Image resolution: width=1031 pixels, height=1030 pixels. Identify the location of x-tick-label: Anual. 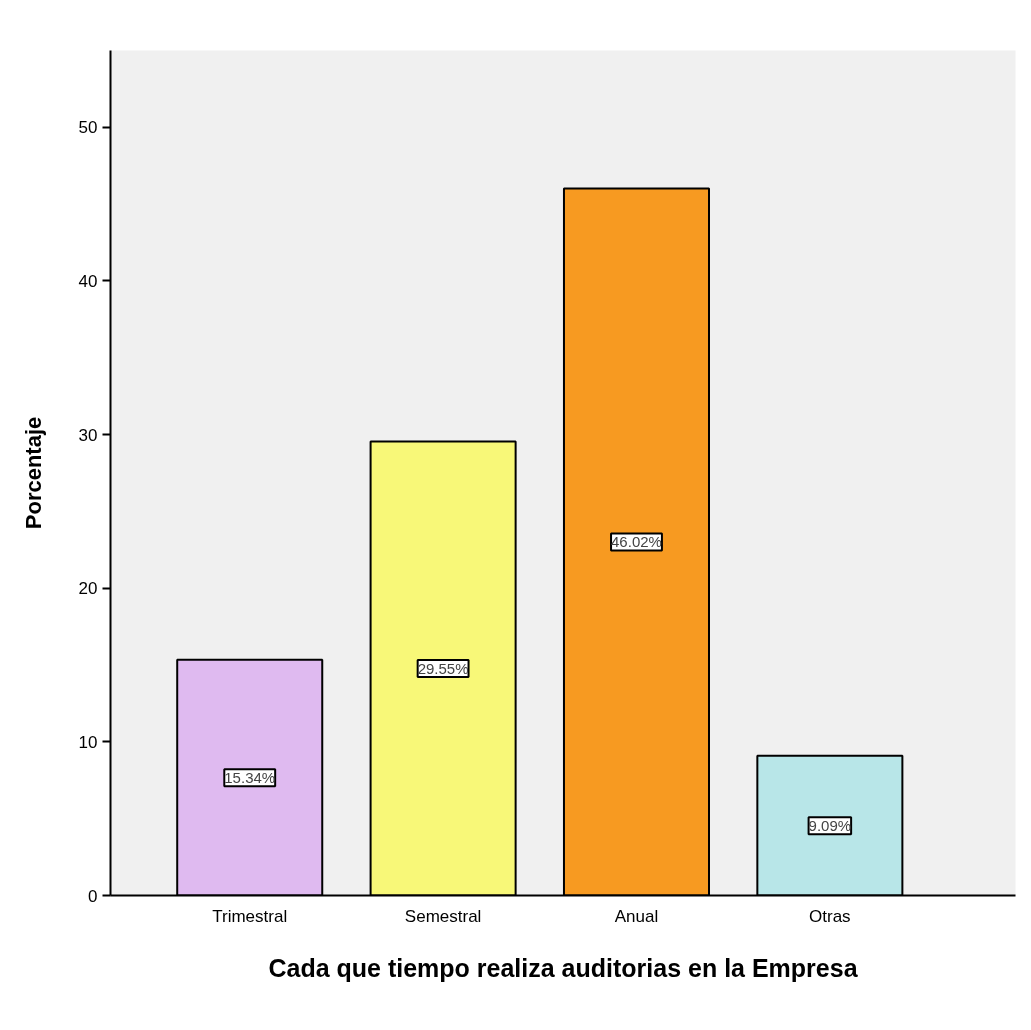
(636, 916).